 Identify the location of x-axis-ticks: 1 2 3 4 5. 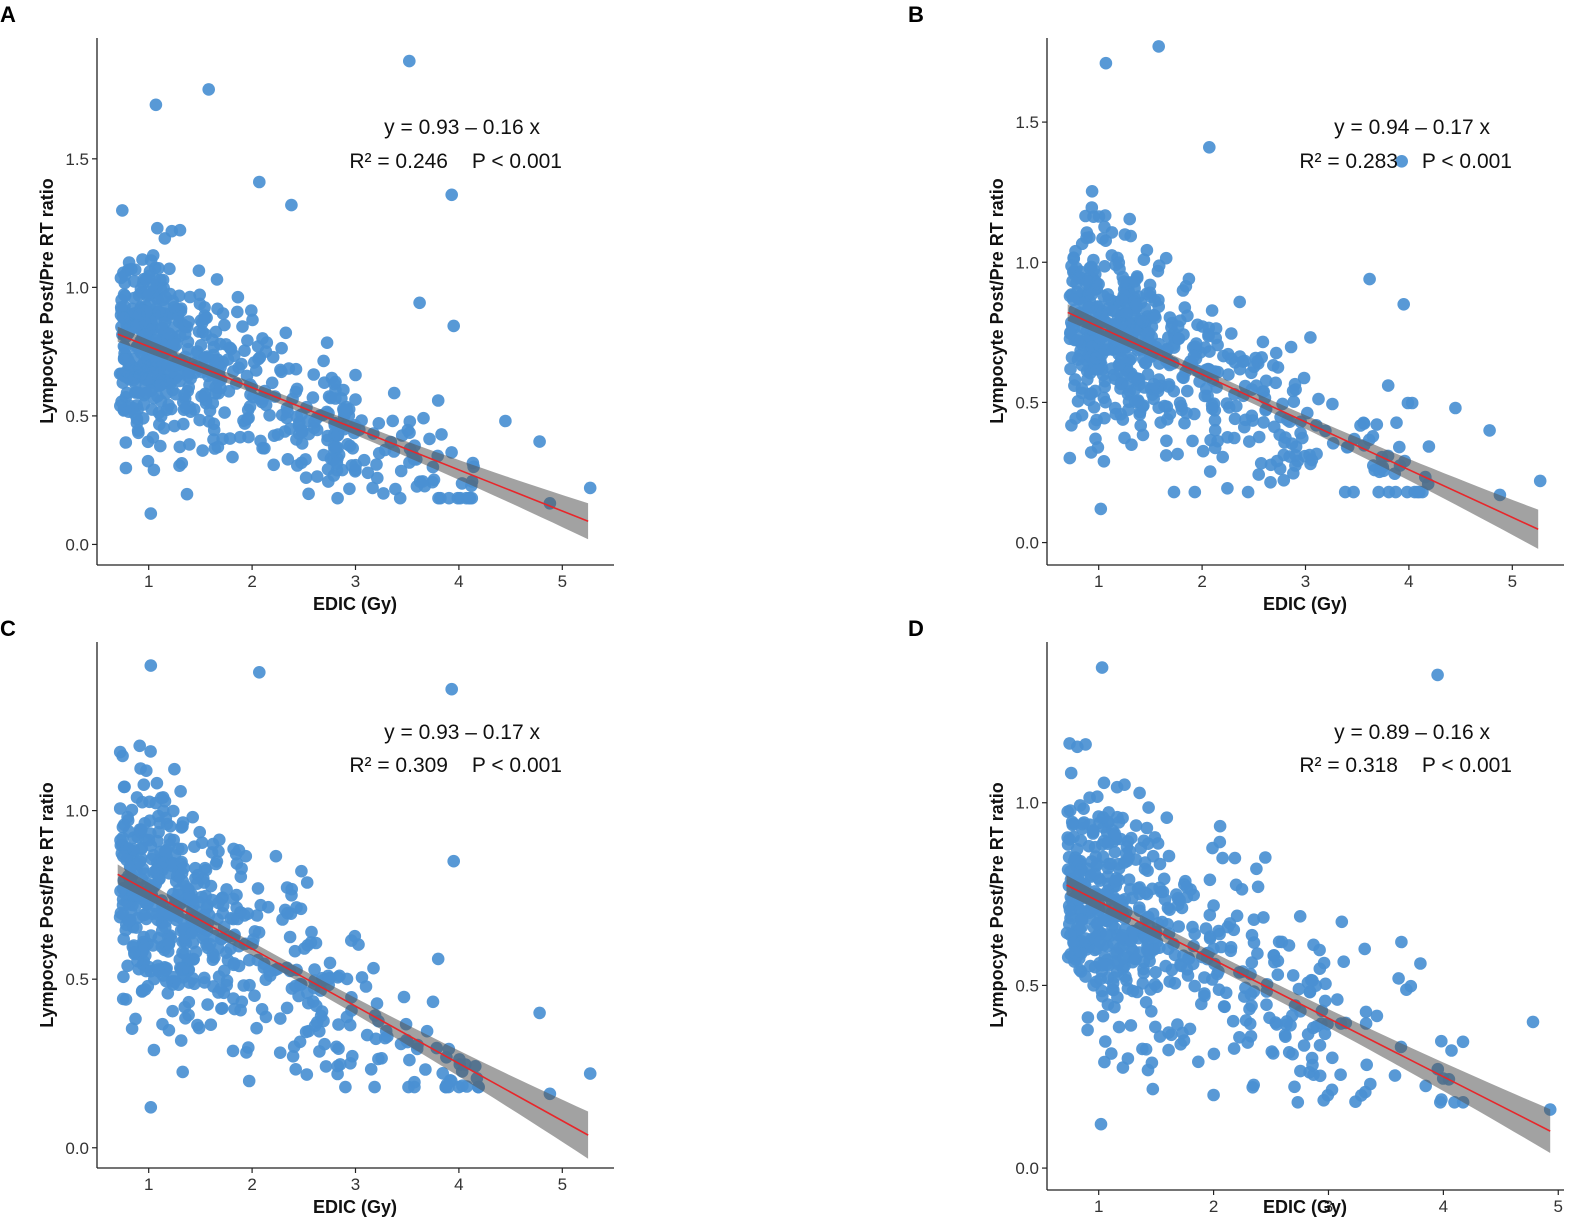
(1305, 578).